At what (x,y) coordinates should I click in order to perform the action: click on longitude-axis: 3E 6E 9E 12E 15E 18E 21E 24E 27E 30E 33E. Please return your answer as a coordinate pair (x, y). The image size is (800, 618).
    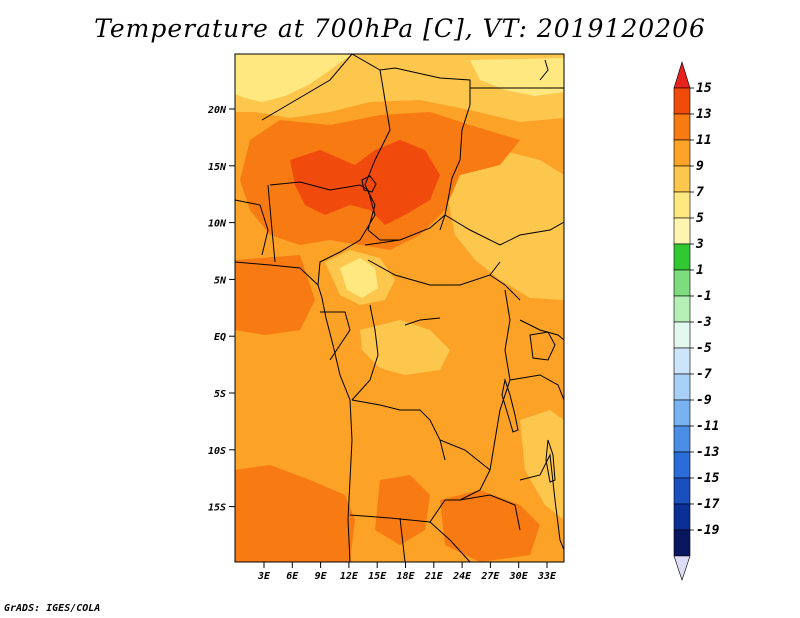
    Looking at the image, I should click on (407, 572).